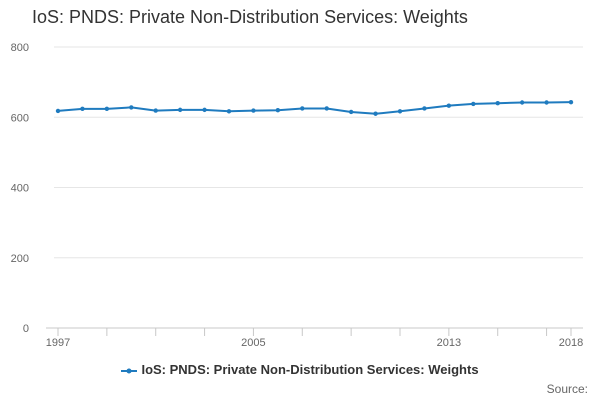 Image resolution: width=600 pixels, height=400 pixels. What do you see at coordinates (20, 48) in the screenshot?
I see `y-tick-label: 800` at bounding box center [20, 48].